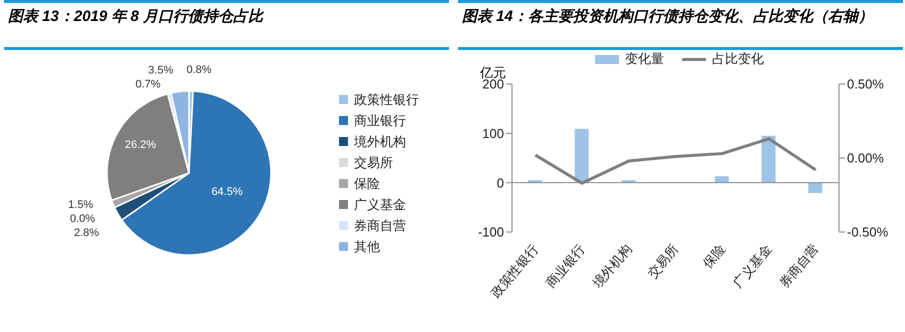 This screenshot has width=905, height=332. I want to click on y2-tick-label: 0.00%, so click(865, 158).